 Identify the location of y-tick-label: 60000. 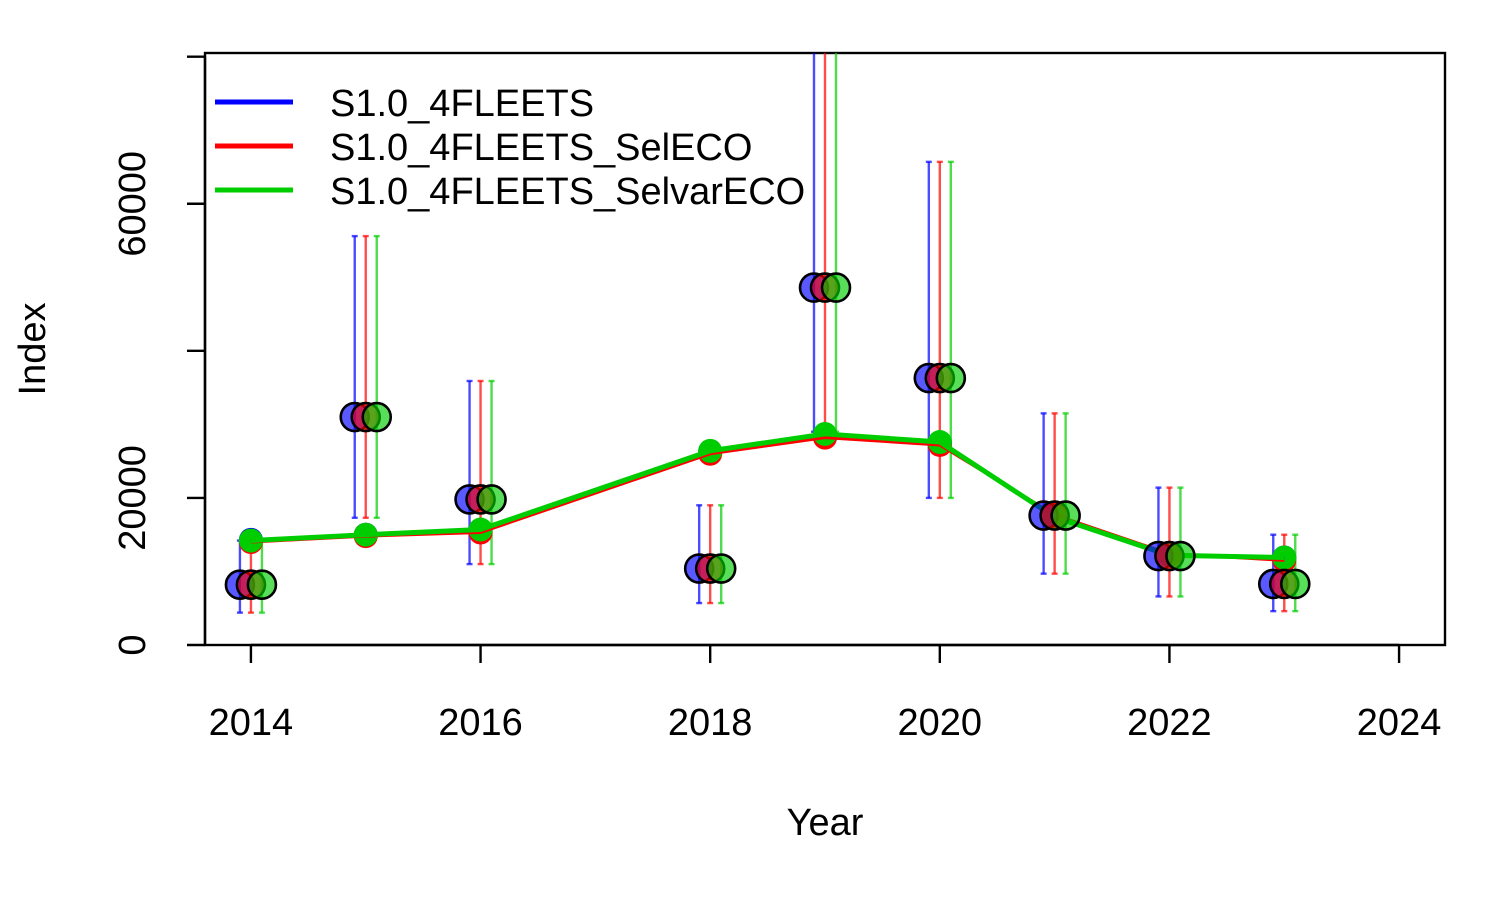
(133, 204).